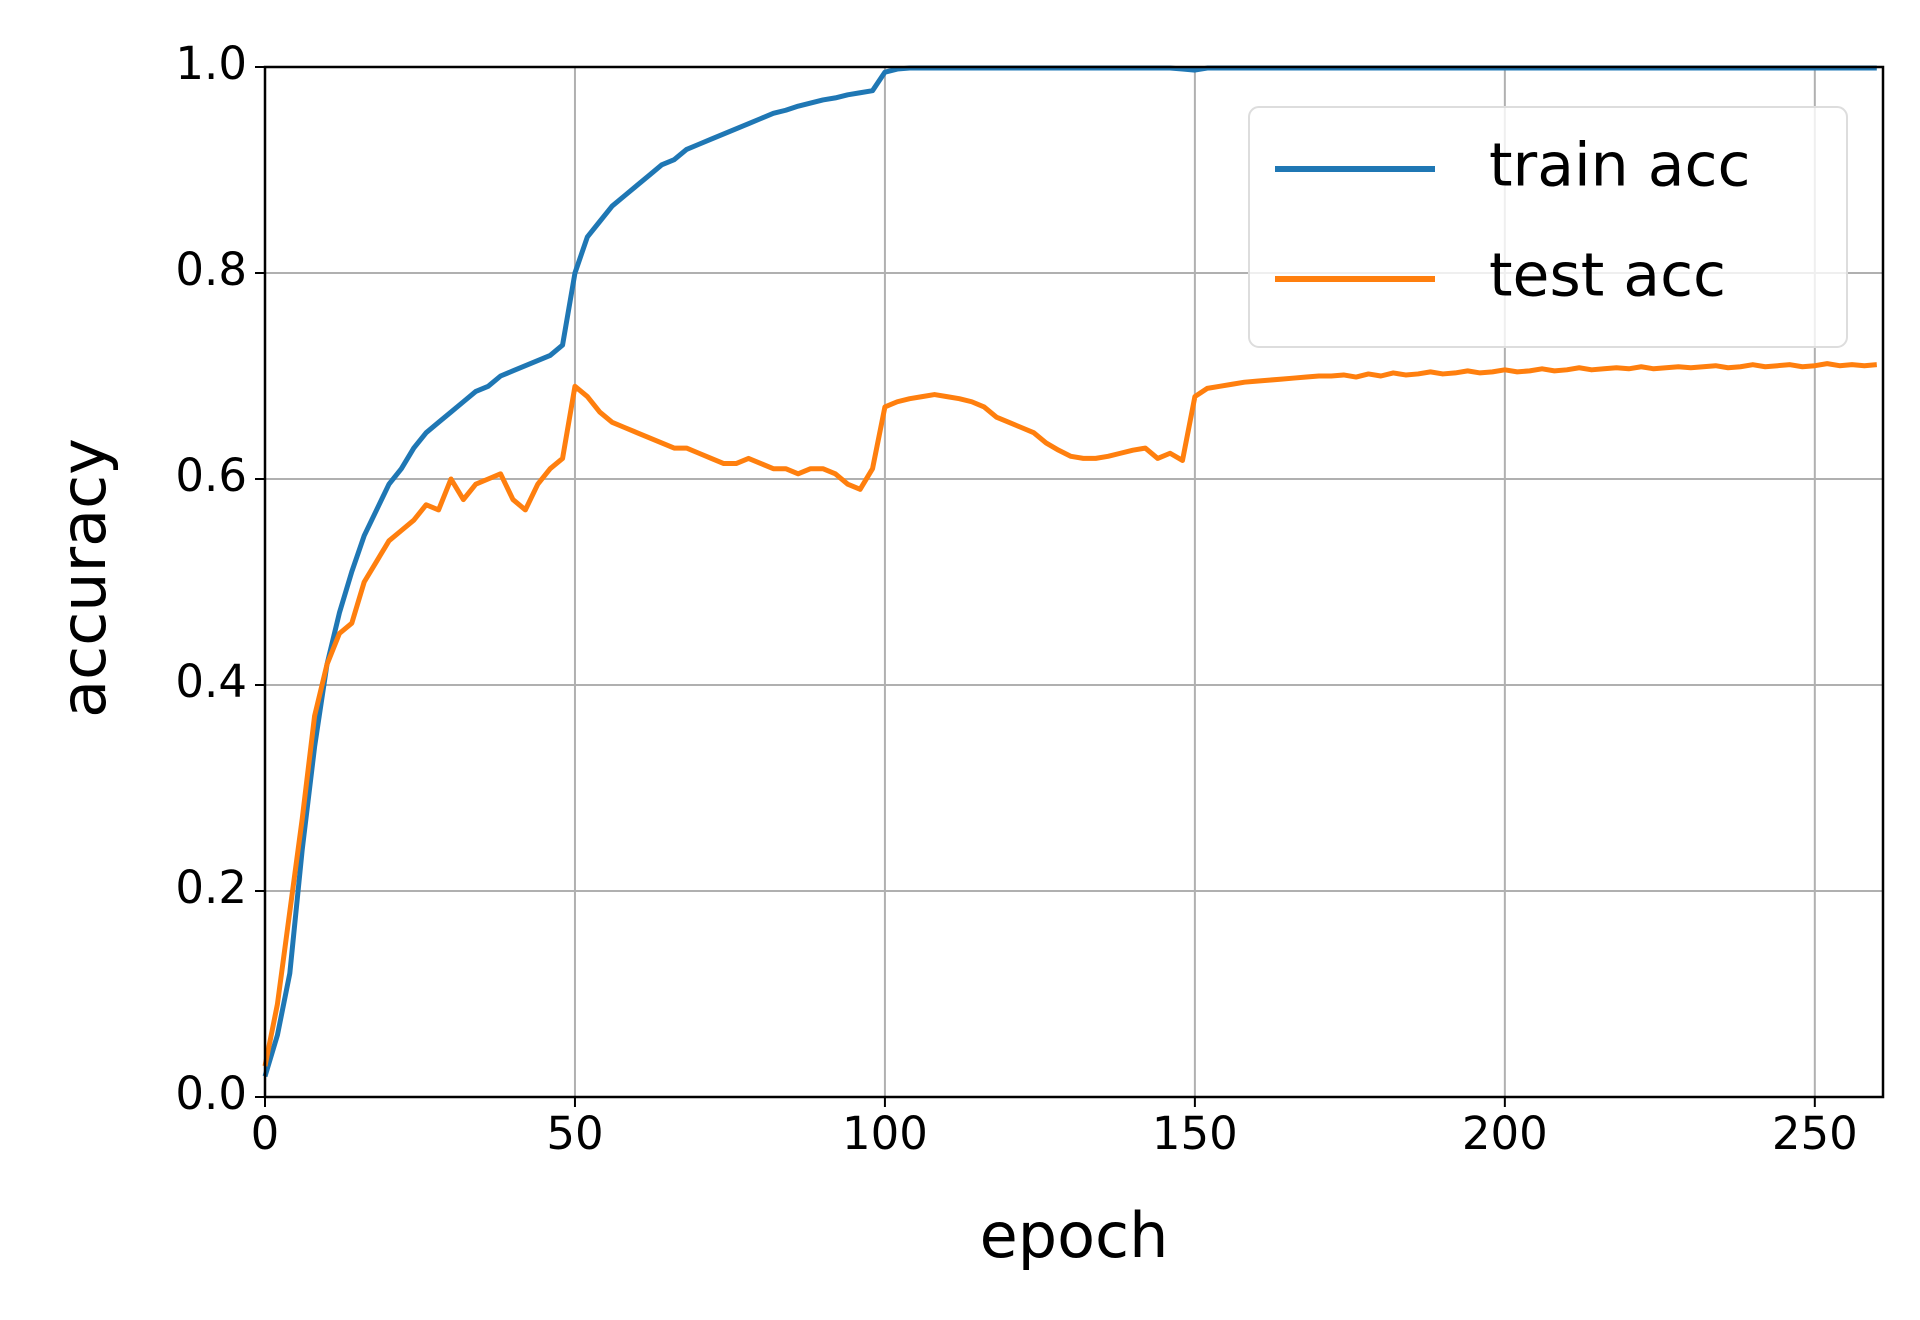  I want to click on x-tick-label: 100, so click(885, 1133).